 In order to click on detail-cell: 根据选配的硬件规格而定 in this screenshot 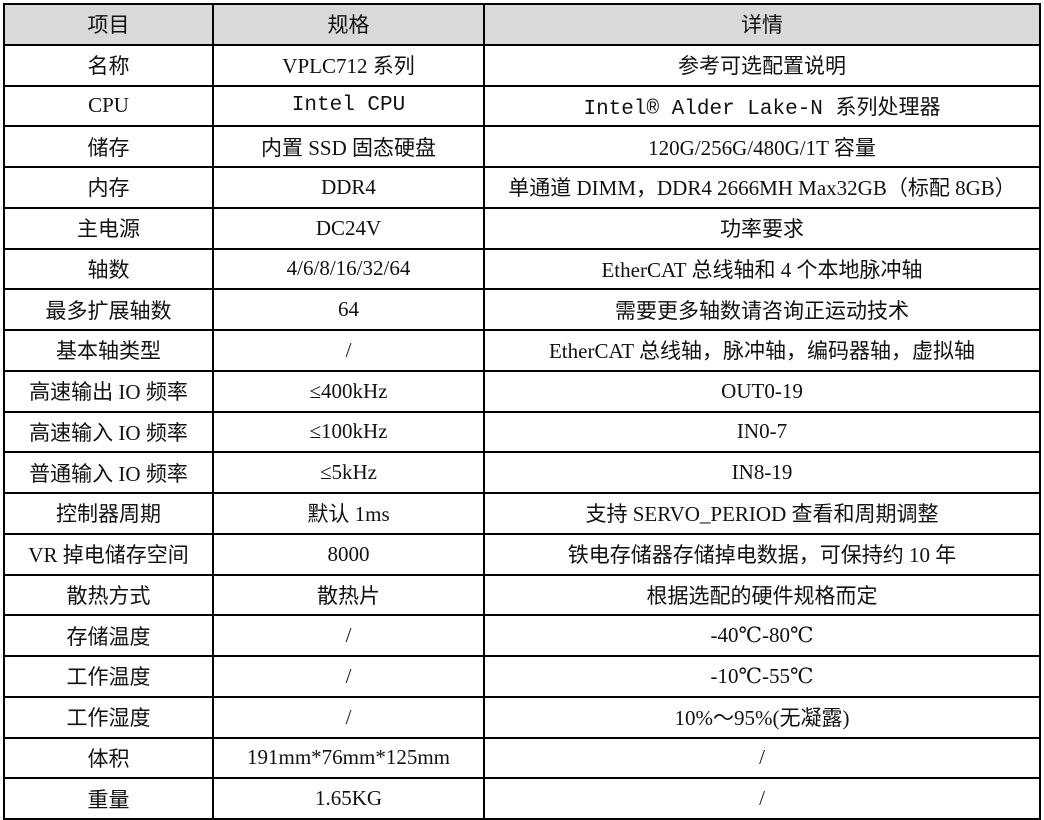, I will do `click(762, 595)`.